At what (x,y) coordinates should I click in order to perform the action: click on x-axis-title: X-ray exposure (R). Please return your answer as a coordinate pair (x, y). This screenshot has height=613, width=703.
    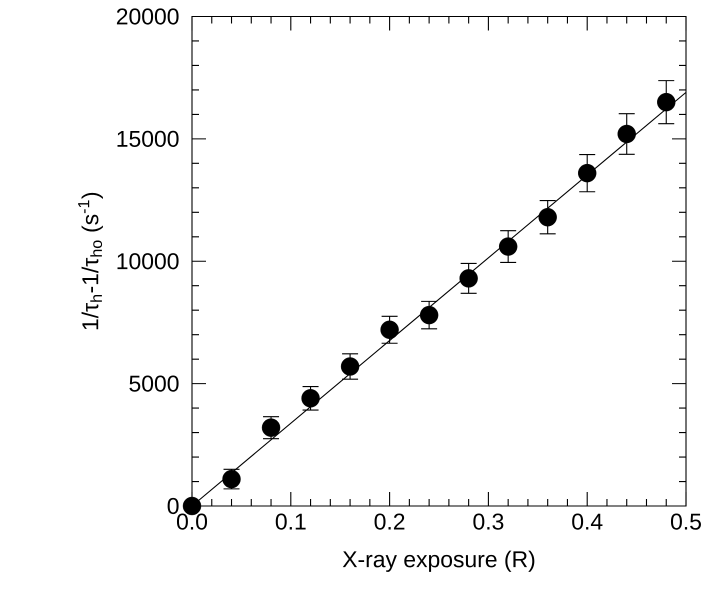
    Looking at the image, I should click on (438, 561).